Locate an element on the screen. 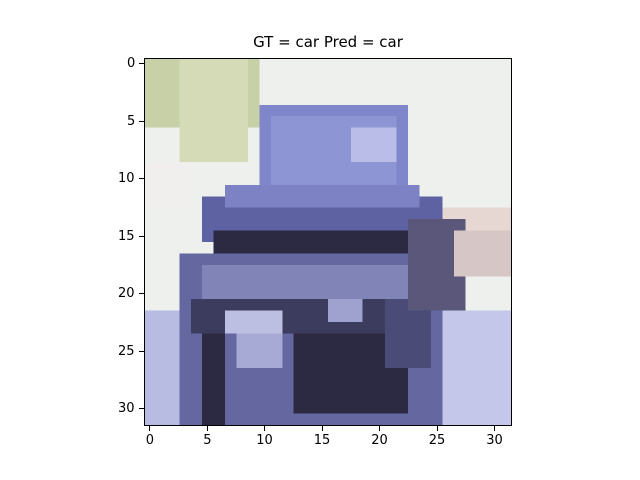 This screenshot has height=480, width=640. plot-title: GT = car Pred = car is located at coordinates (328, 42).